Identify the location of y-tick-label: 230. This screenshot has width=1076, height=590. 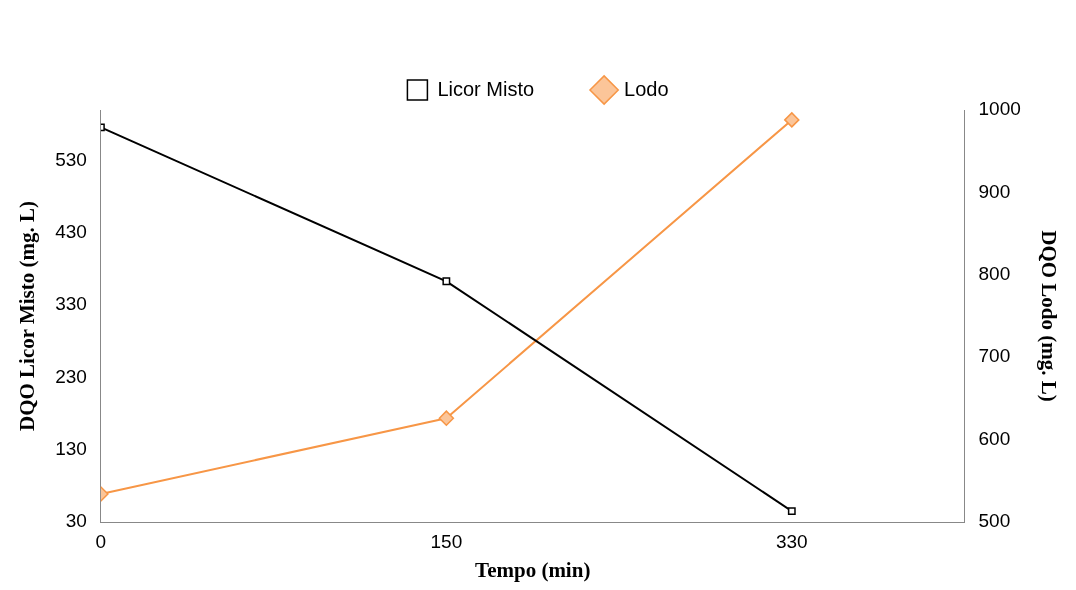
(71, 376).